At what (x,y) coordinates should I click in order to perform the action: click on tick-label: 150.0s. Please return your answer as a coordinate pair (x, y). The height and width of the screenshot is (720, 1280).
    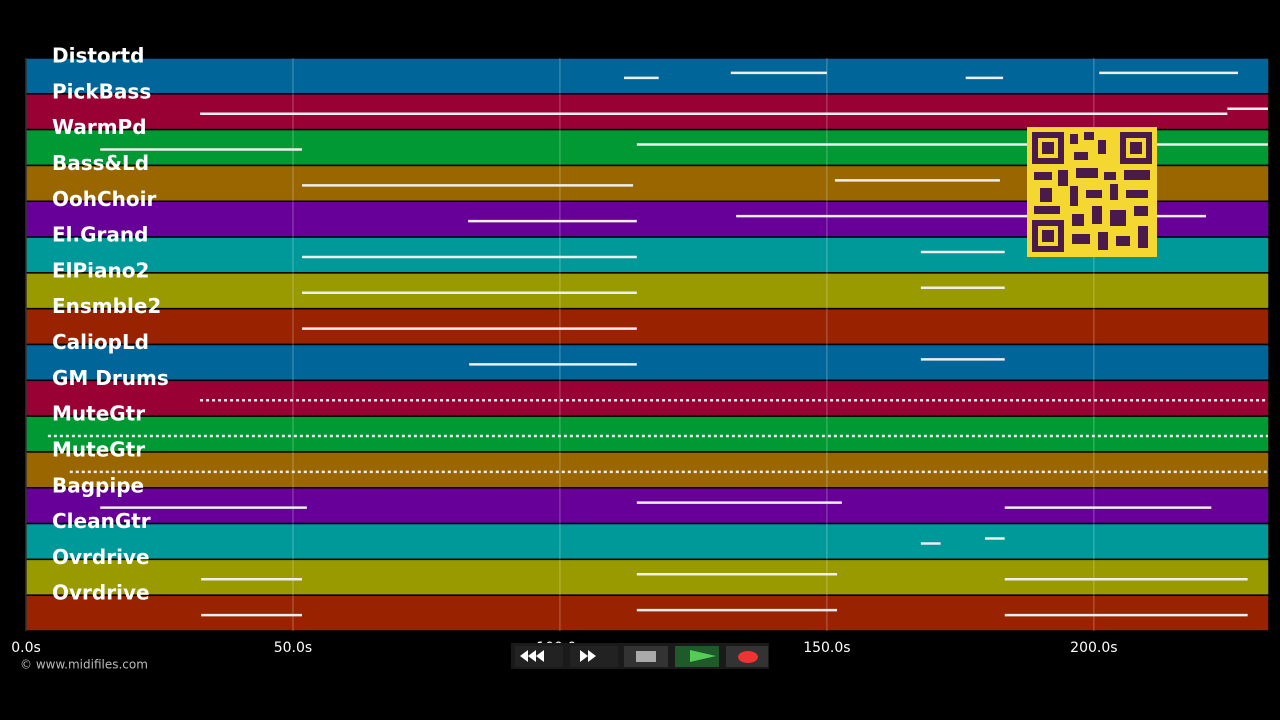
    Looking at the image, I should click on (826, 648).